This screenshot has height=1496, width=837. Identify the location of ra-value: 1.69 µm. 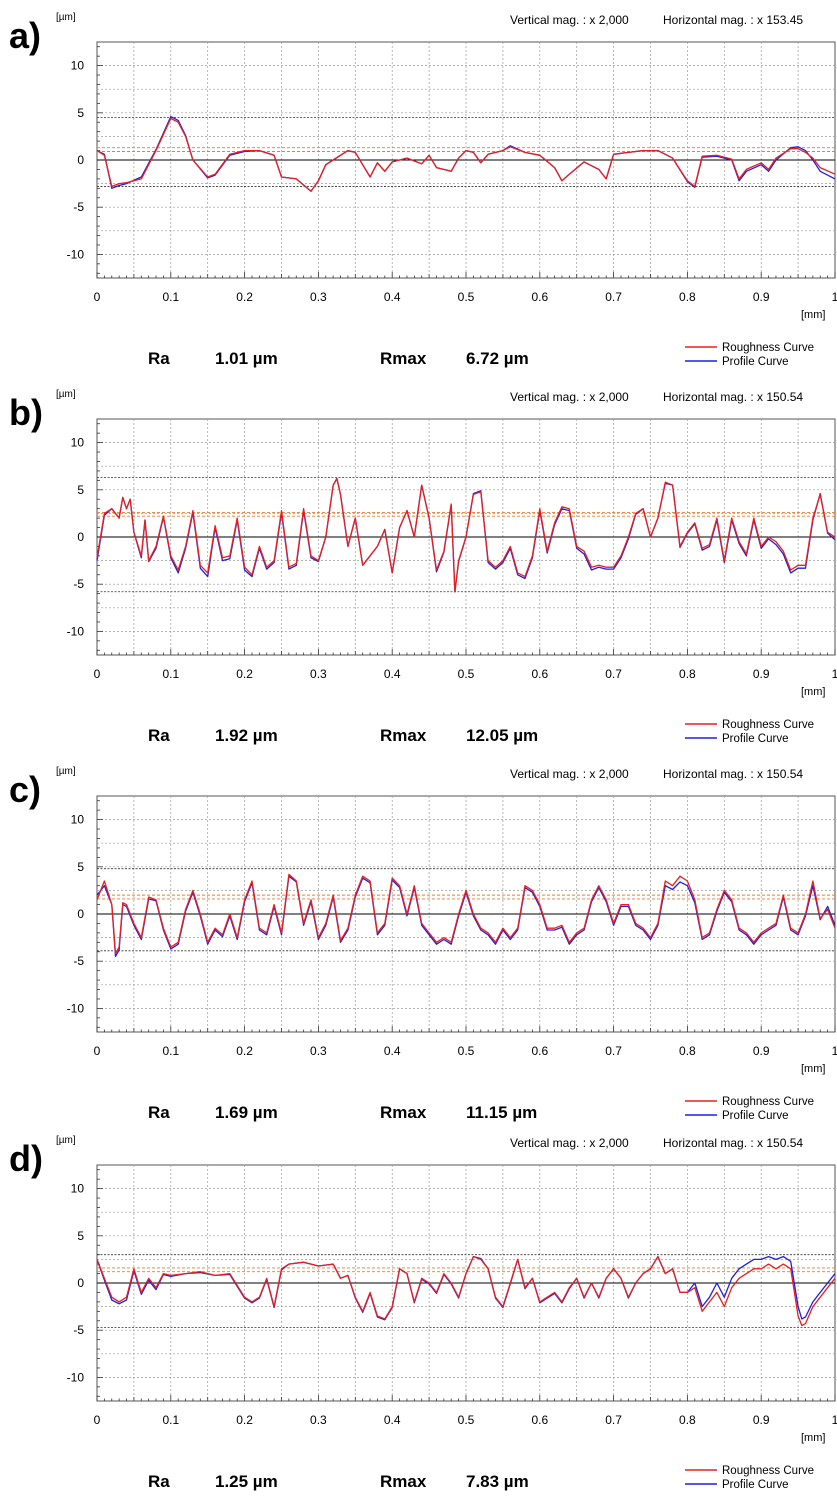
(246, 1112).